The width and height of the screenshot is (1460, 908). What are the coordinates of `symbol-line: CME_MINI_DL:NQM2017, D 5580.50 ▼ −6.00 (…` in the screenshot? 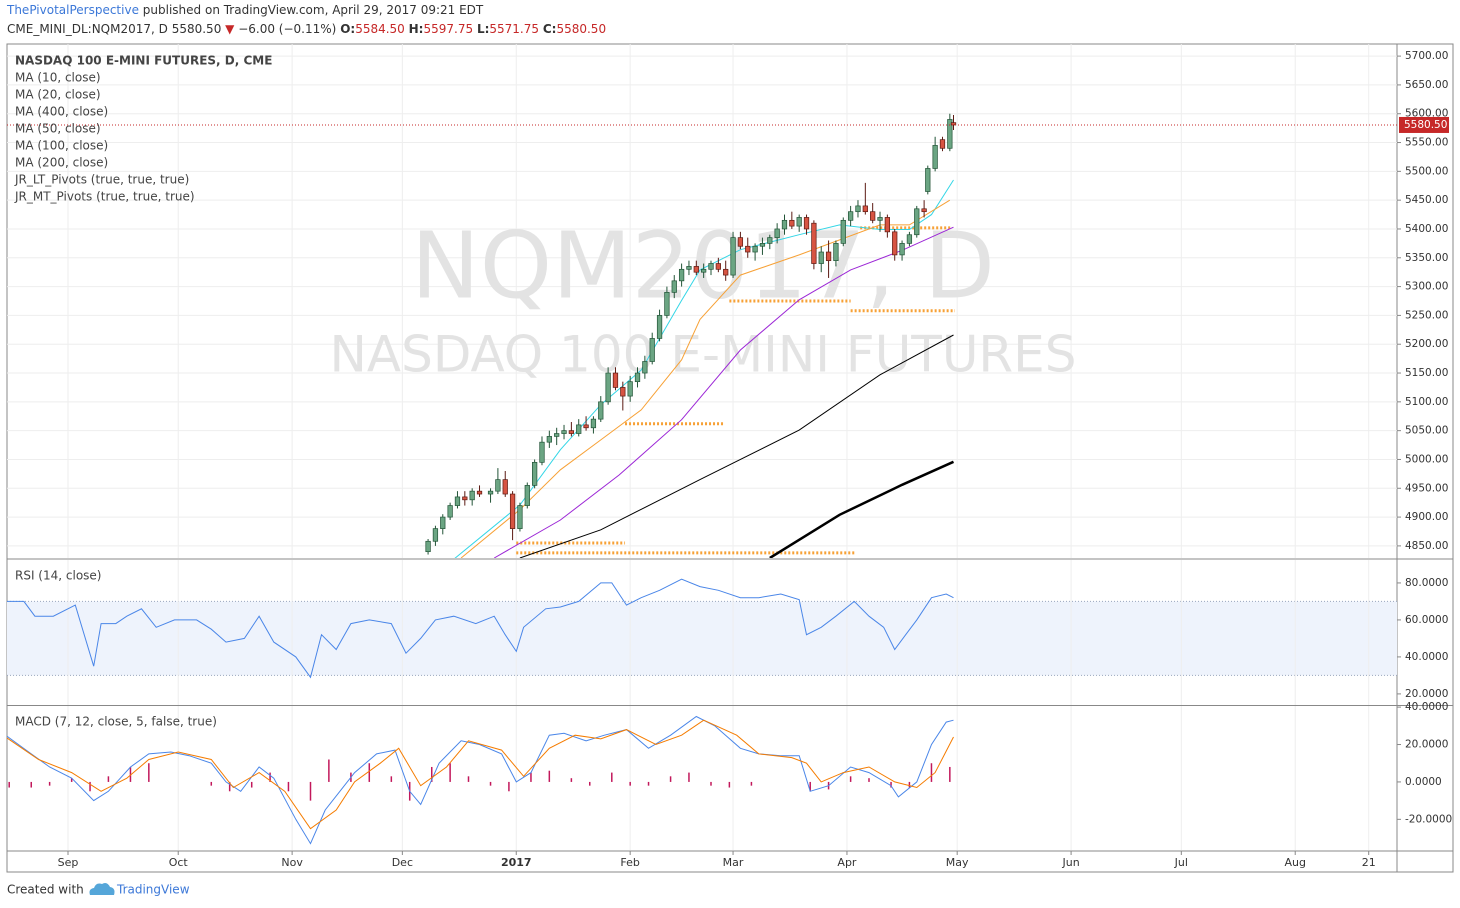 It's located at (306, 29).